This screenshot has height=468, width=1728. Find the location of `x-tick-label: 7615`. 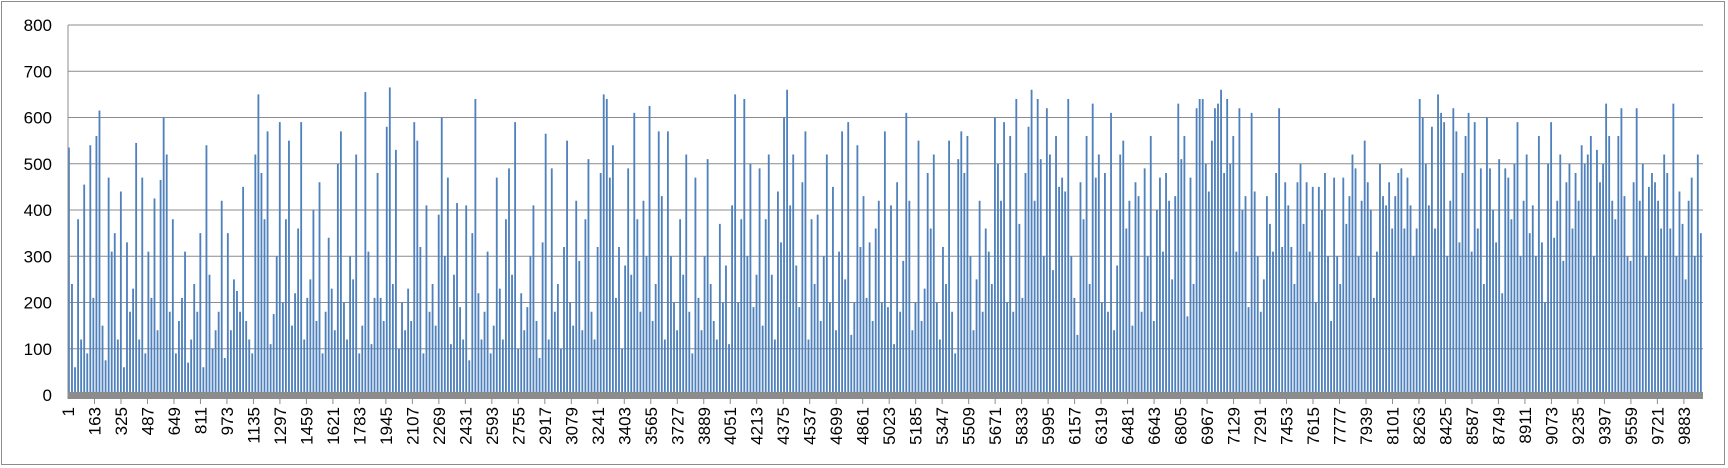

x-tick-label: 7615 is located at coordinates (1313, 426).